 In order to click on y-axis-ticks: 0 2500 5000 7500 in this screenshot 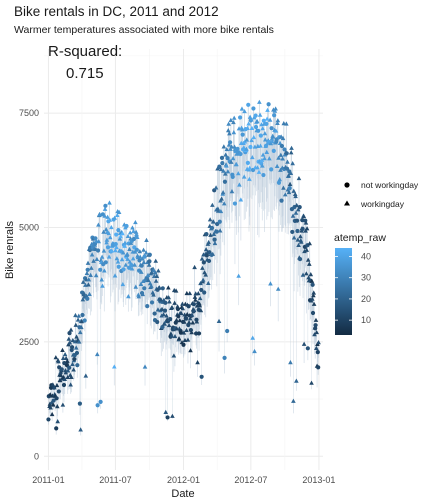, I will do `click(29, 284)`.